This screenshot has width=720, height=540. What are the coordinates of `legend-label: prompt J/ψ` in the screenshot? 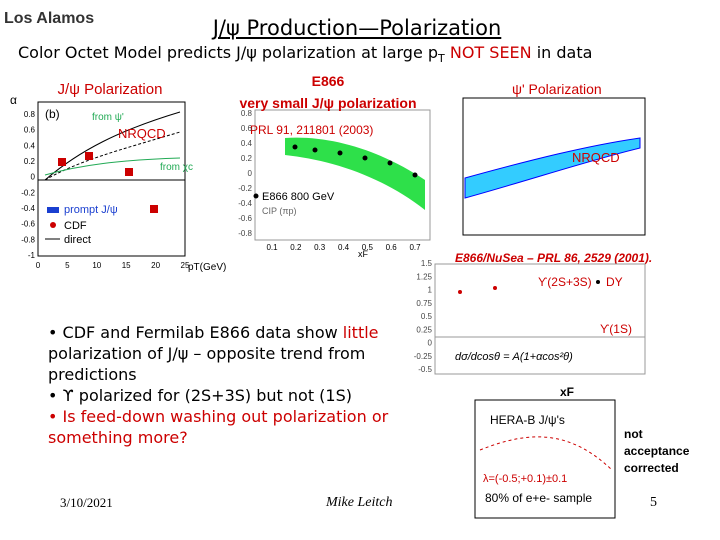 It's located at (91, 210).